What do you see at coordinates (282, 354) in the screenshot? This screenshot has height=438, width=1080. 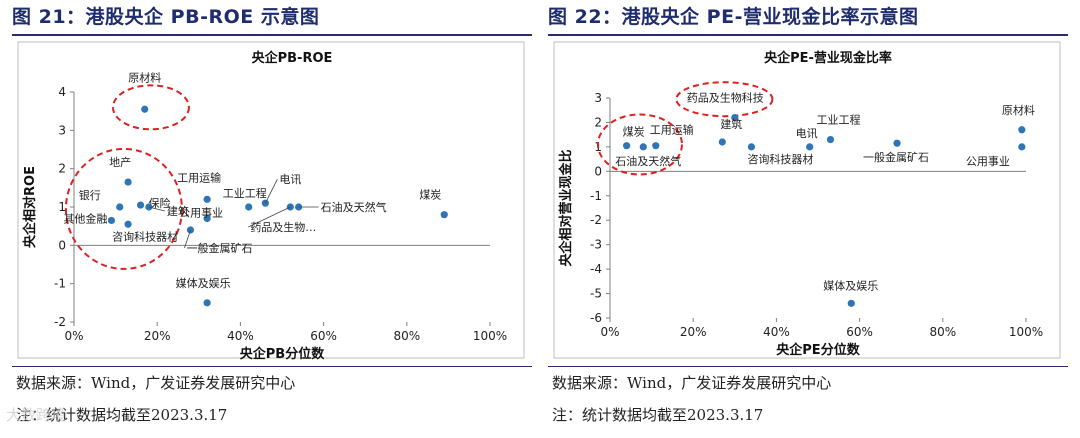 I see `x-axis-title: 央企PB分位数` at bounding box center [282, 354].